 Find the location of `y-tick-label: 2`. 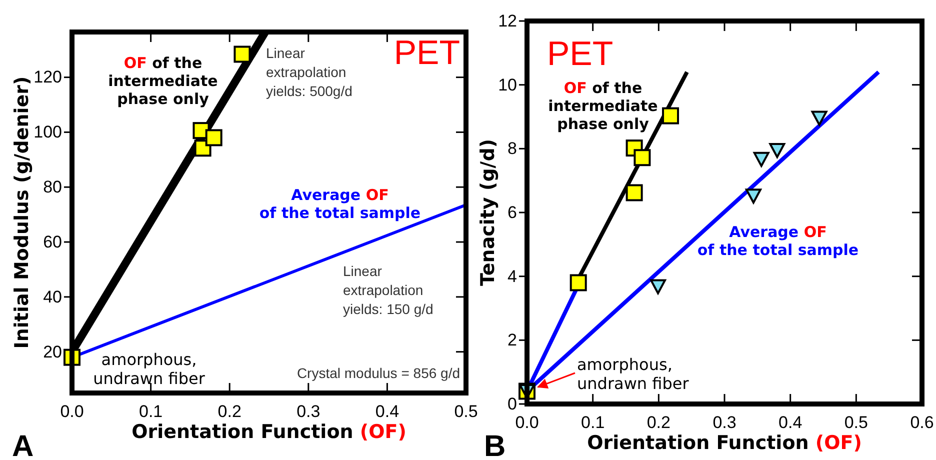

y-tick-label: 2 is located at coordinates (512, 340).